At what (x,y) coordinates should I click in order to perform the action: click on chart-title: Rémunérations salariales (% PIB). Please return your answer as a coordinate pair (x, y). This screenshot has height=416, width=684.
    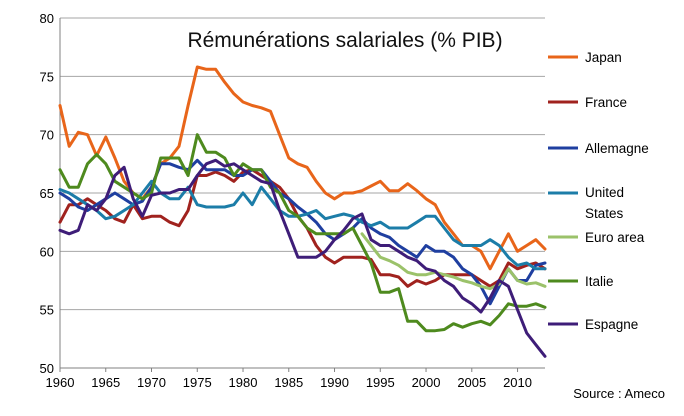
    Looking at the image, I should click on (344, 40).